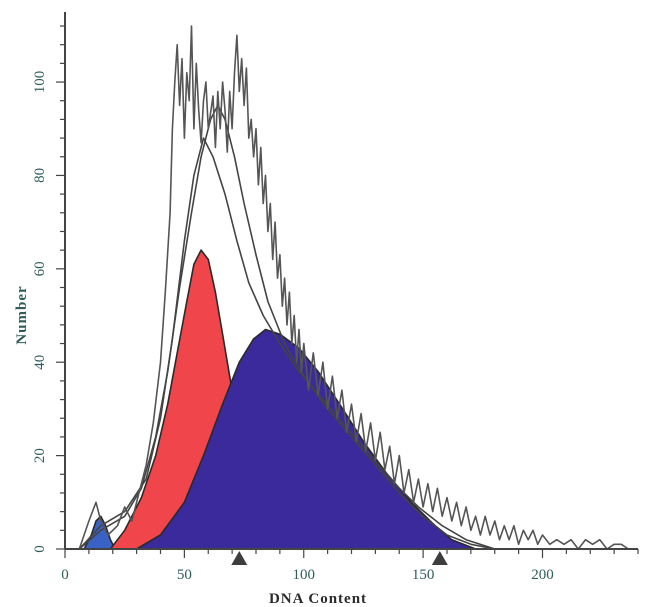 The height and width of the screenshot is (607, 645). I want to click on x-tick-label: 50, so click(184, 575).